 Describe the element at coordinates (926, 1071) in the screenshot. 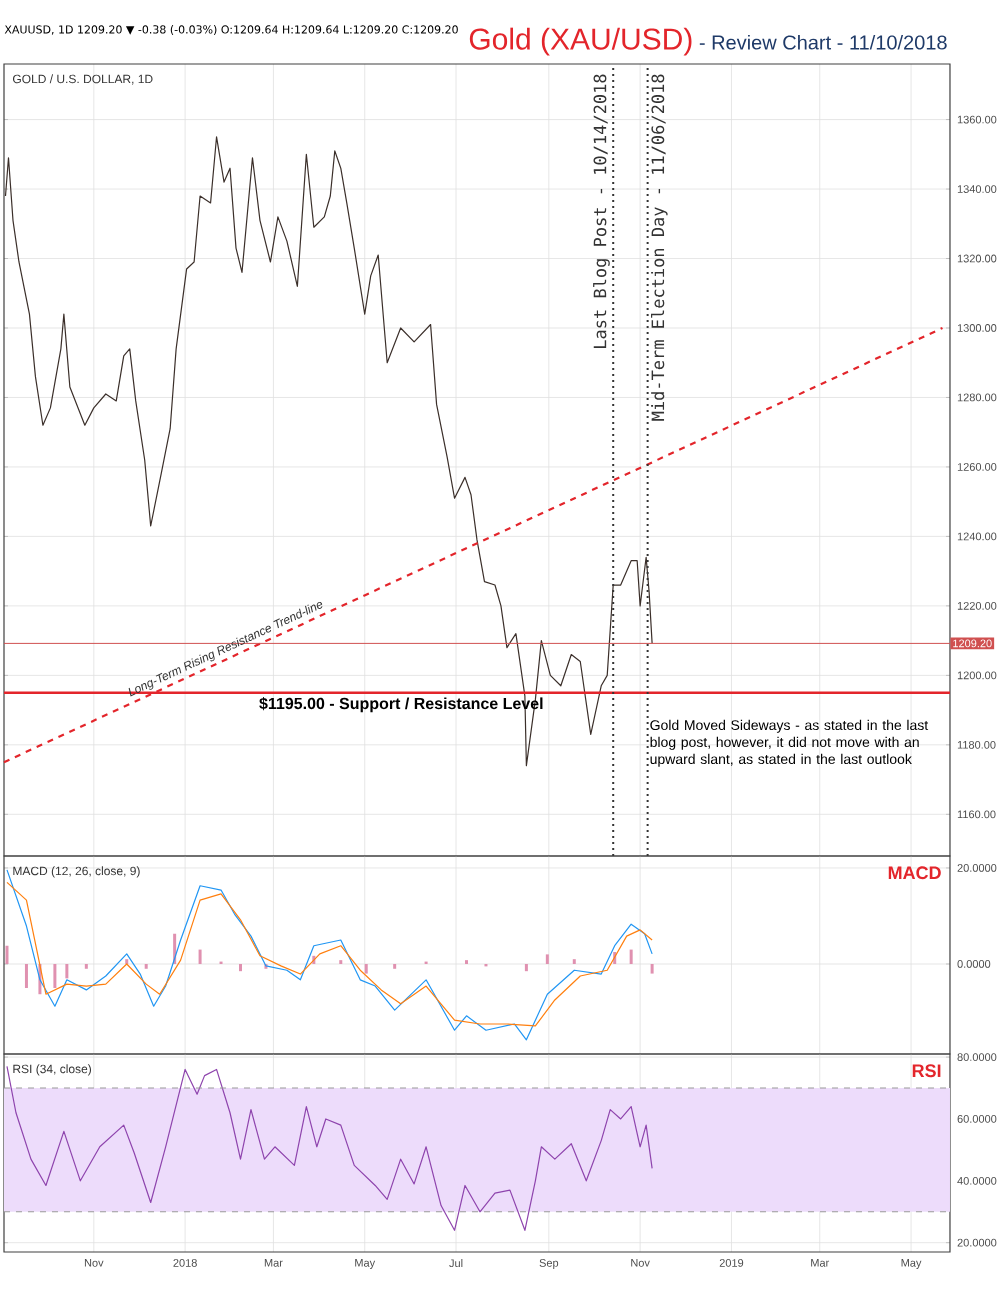

I see `chart-title: RSI` at that location.